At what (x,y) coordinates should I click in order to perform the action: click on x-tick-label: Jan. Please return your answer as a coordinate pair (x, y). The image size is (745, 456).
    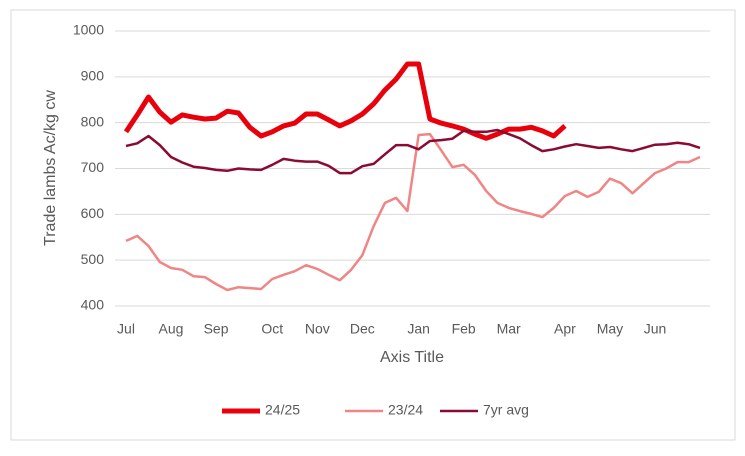
    Looking at the image, I should click on (418, 329).